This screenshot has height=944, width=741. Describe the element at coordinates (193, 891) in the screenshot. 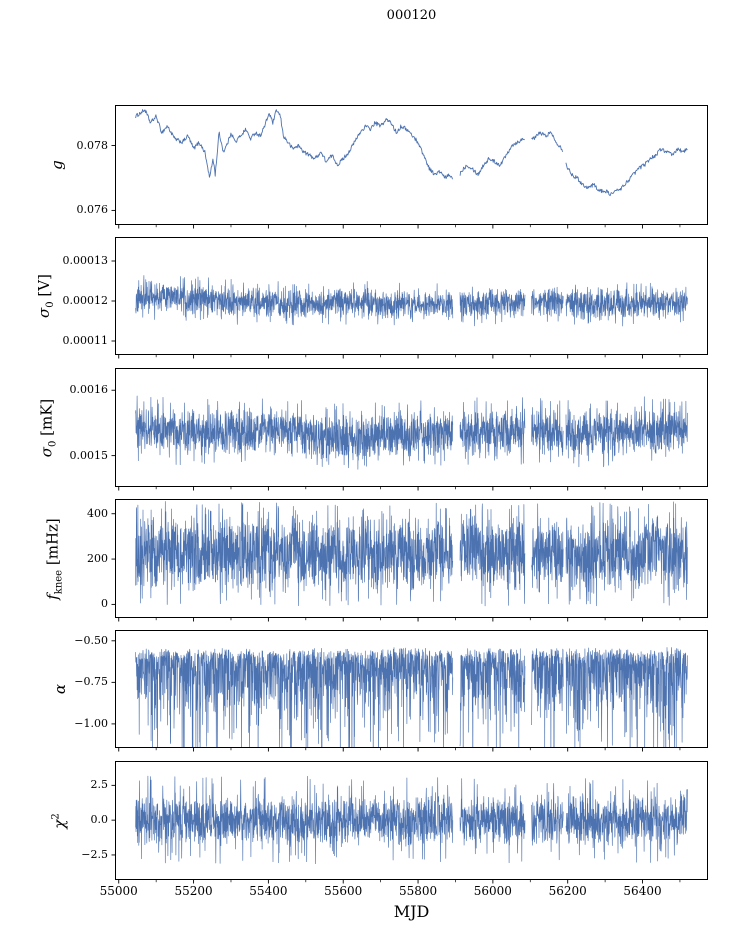

I see `x-tick-label: 55200` at that location.